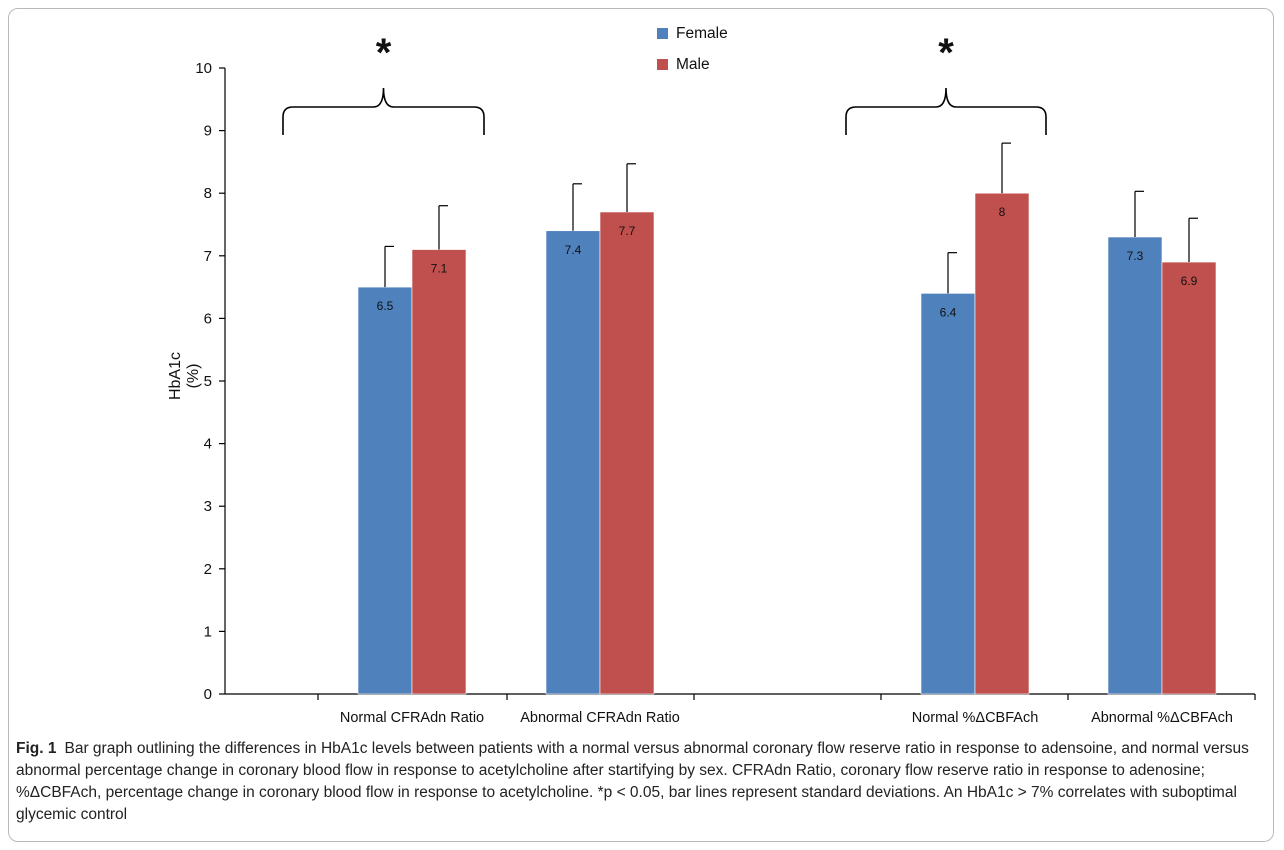 The image size is (1284, 850). I want to click on bar-value-label: 7.1, so click(439, 269).